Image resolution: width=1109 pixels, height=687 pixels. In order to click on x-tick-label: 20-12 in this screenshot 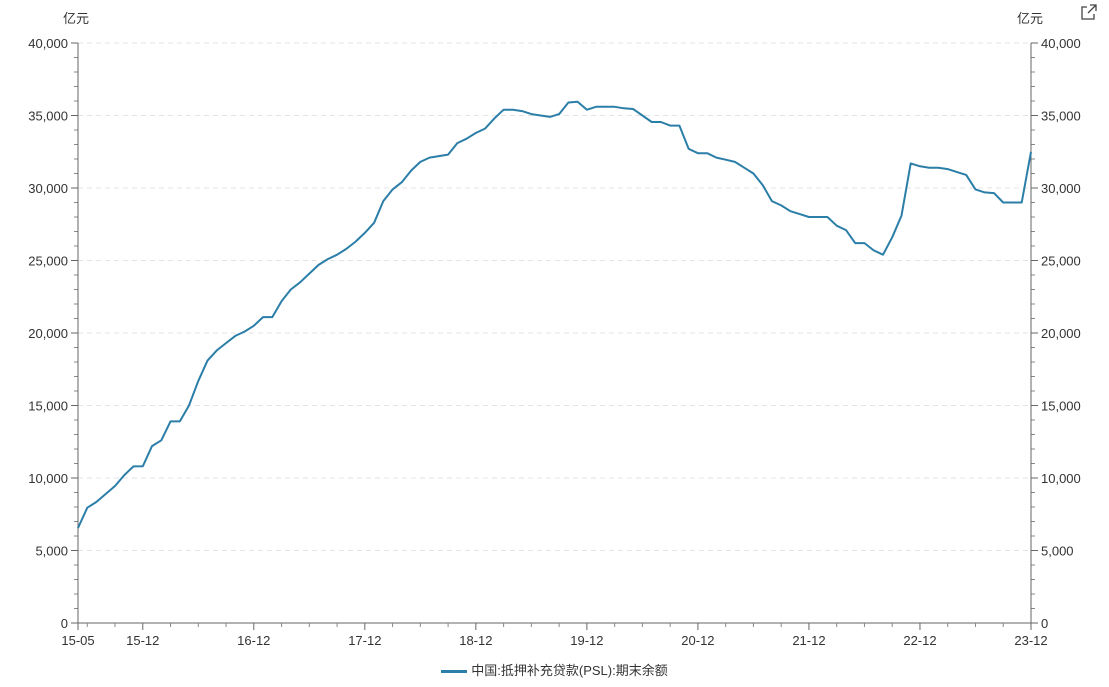, I will do `click(697, 640)`.